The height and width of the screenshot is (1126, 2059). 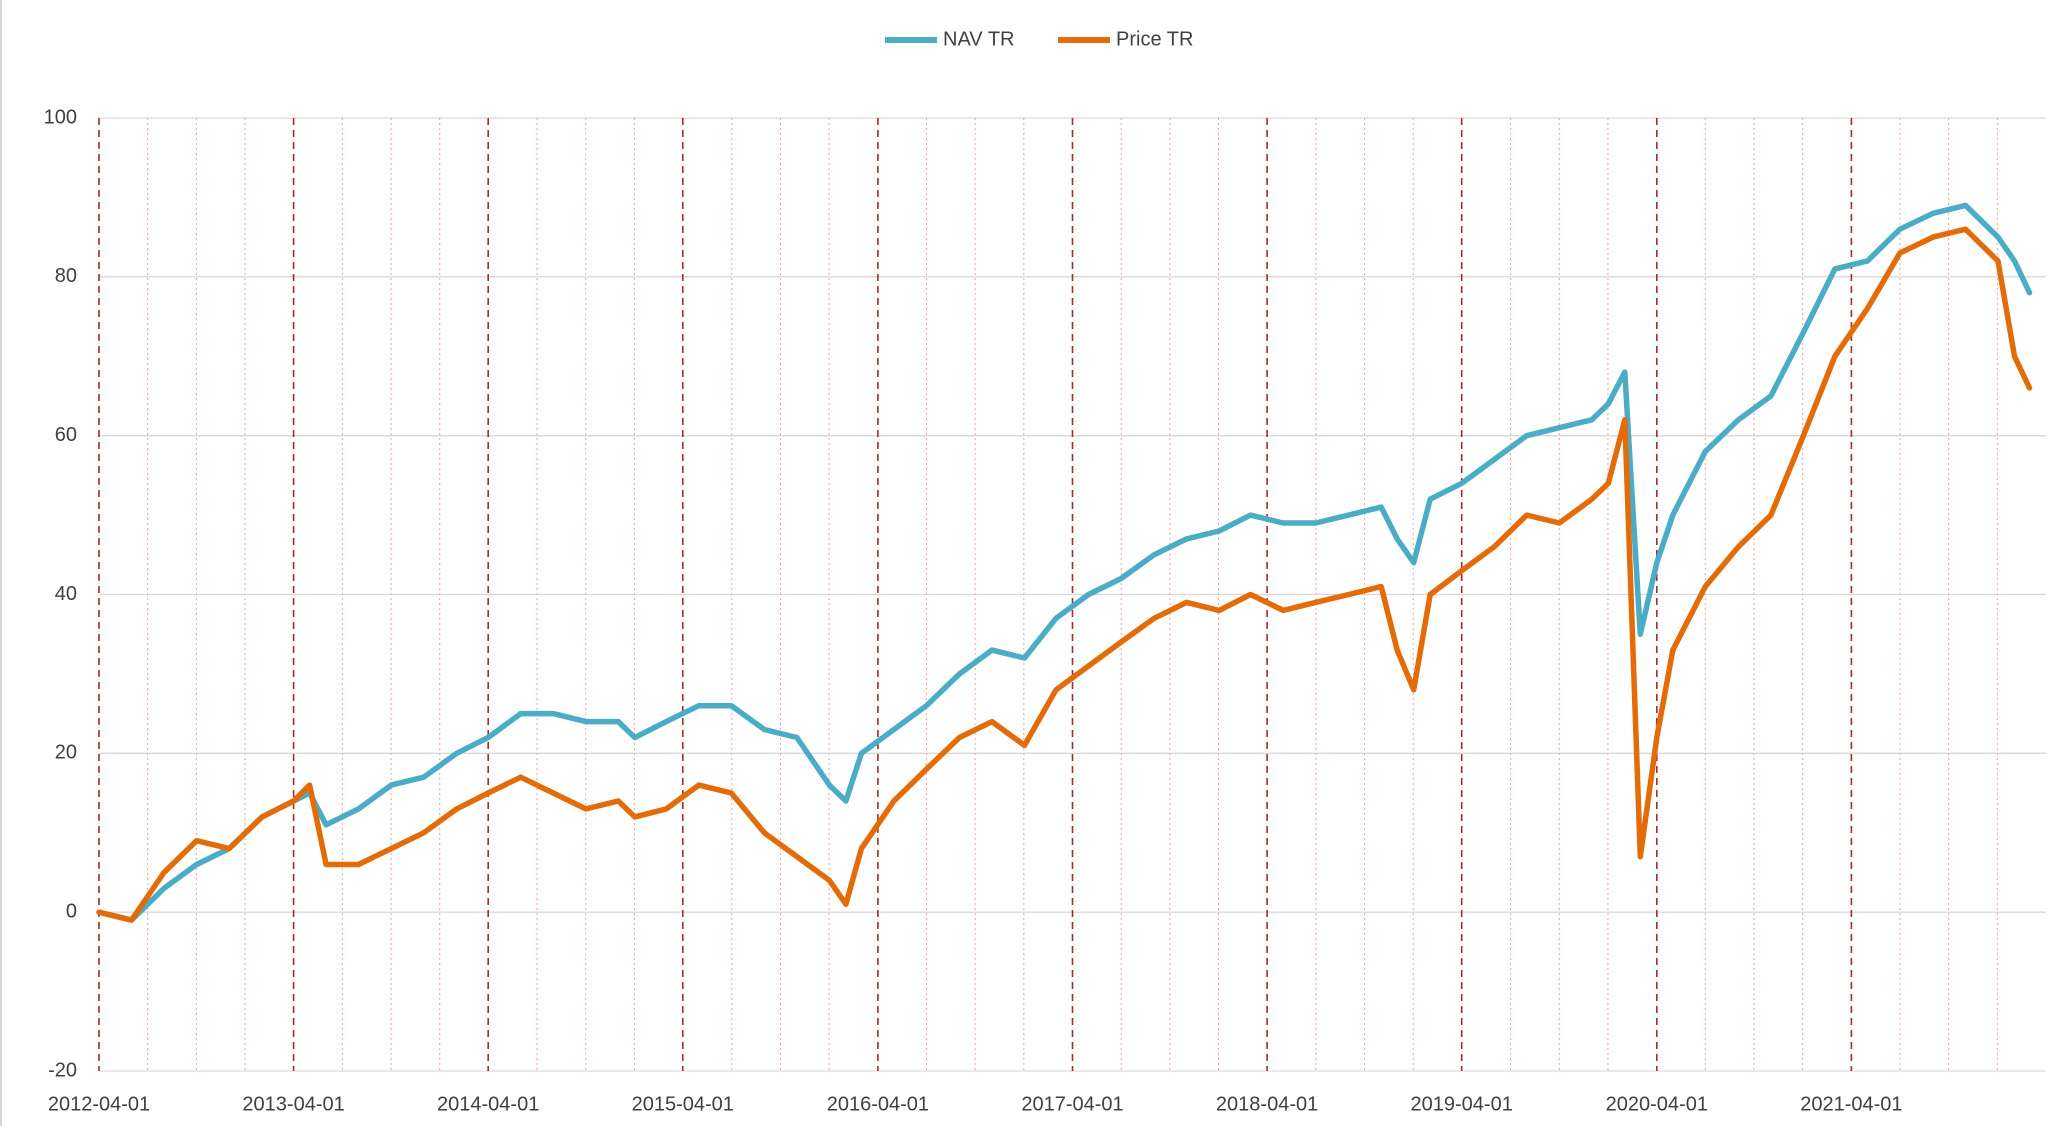 What do you see at coordinates (66, 753) in the screenshot?
I see `y-tick-label: 20` at bounding box center [66, 753].